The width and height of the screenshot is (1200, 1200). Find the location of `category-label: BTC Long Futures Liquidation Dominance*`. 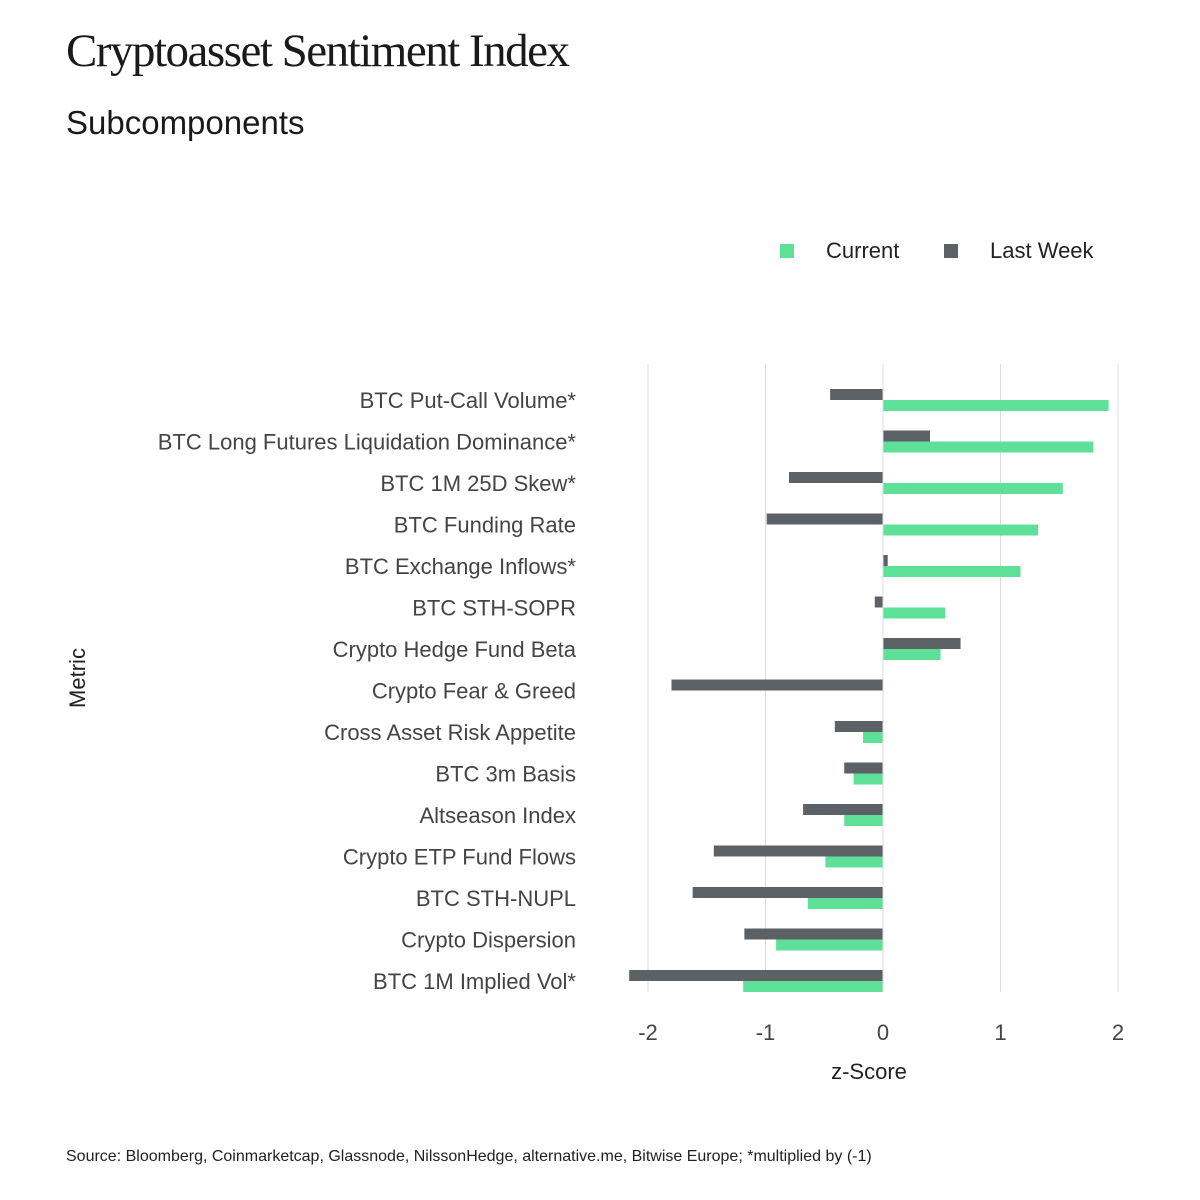

category-label: BTC Long Futures Liquidation Dominance* is located at coordinates (367, 442).